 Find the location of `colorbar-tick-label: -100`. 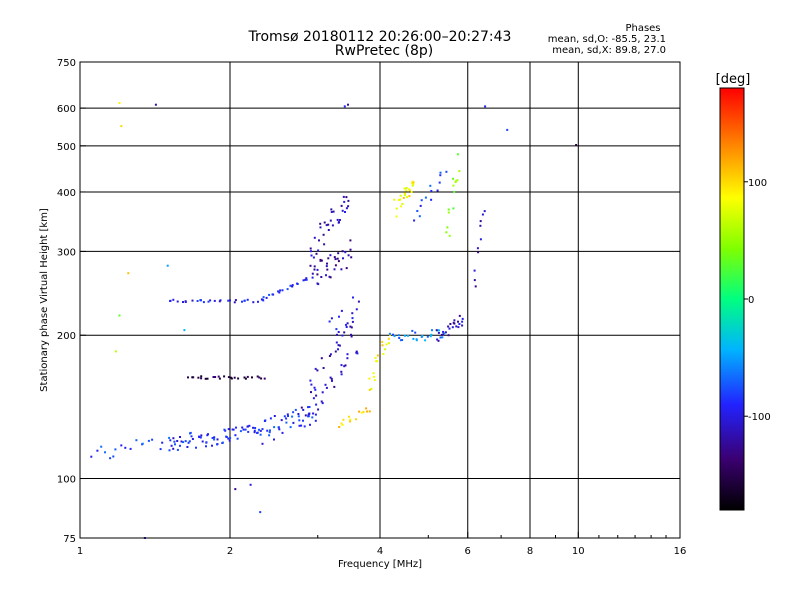

colorbar-tick-label: -100 is located at coordinates (759, 417).